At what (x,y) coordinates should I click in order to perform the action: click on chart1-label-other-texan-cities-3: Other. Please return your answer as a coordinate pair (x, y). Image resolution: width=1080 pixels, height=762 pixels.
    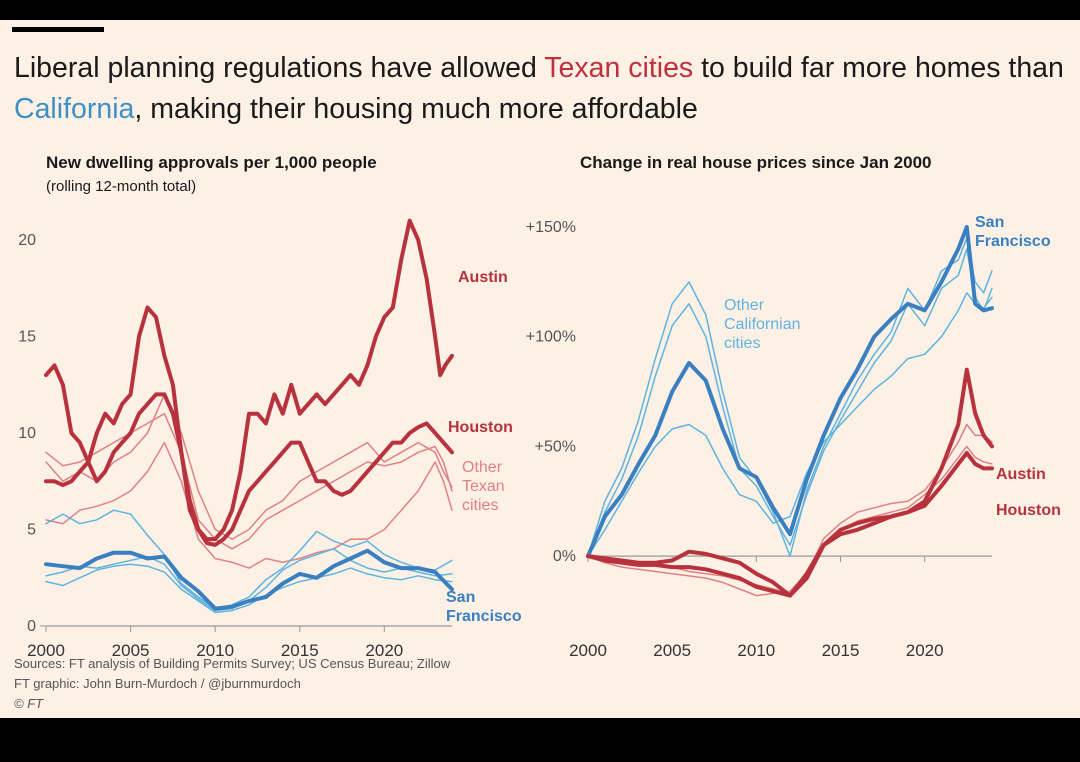
    Looking at the image, I should click on (482, 467).